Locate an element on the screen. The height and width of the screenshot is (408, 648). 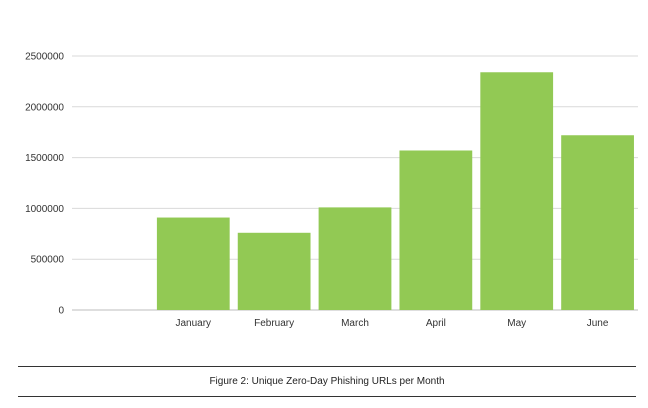
y-tick-label: 0 is located at coordinates (61, 311).